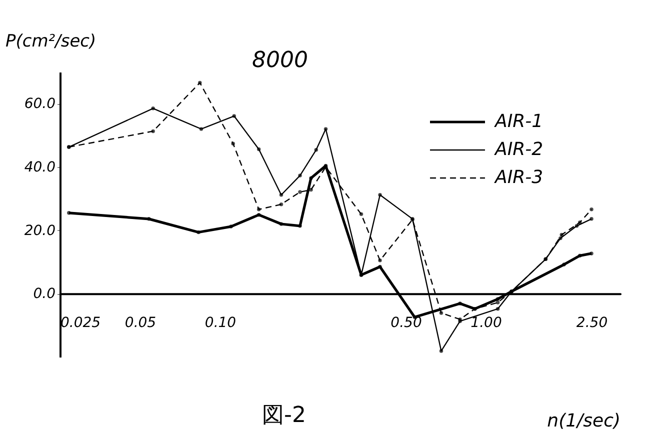  I want to click on x-axis-title: n(1/sec), so click(583, 421).